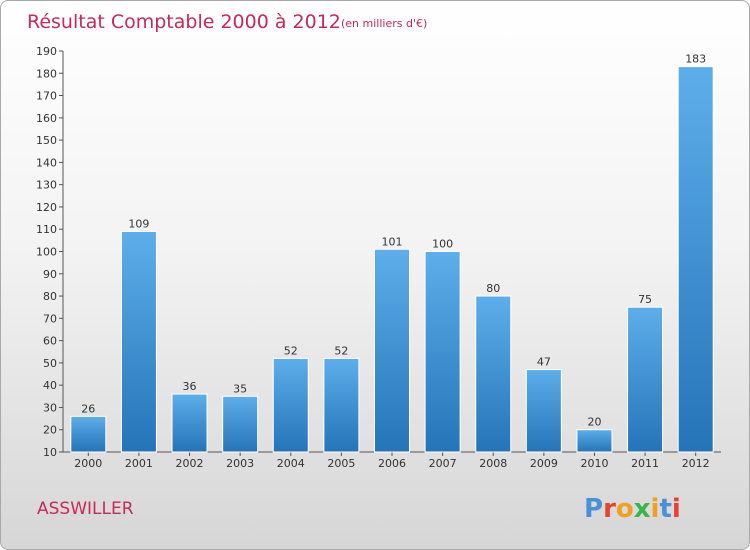  I want to click on x-tick-label-2009: 2009, so click(544, 463).